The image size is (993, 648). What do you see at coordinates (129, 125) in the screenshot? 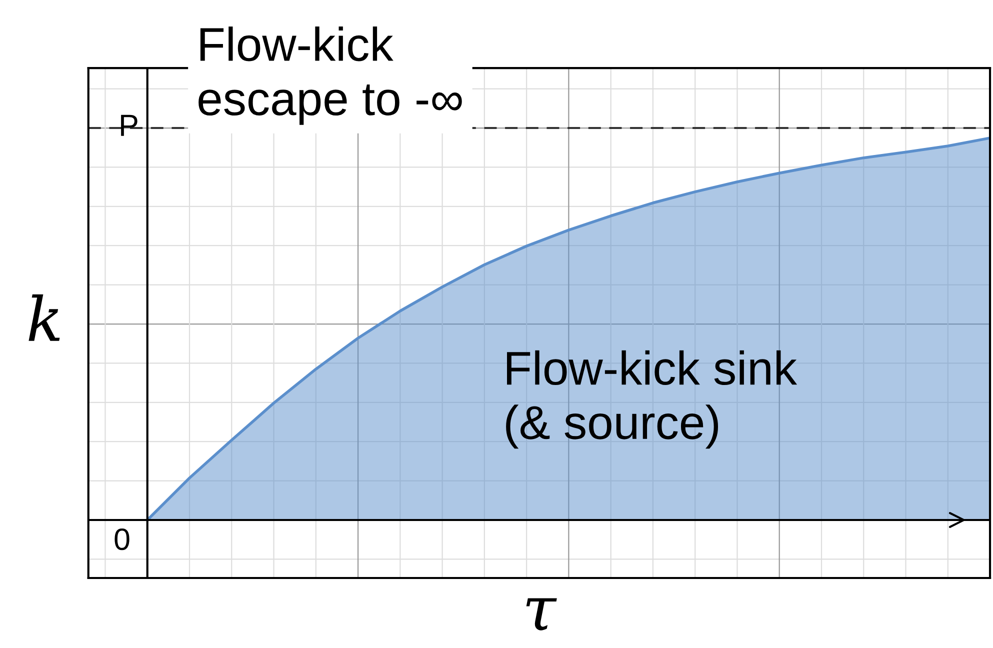
I see `ref-line-label: P` at bounding box center [129, 125].